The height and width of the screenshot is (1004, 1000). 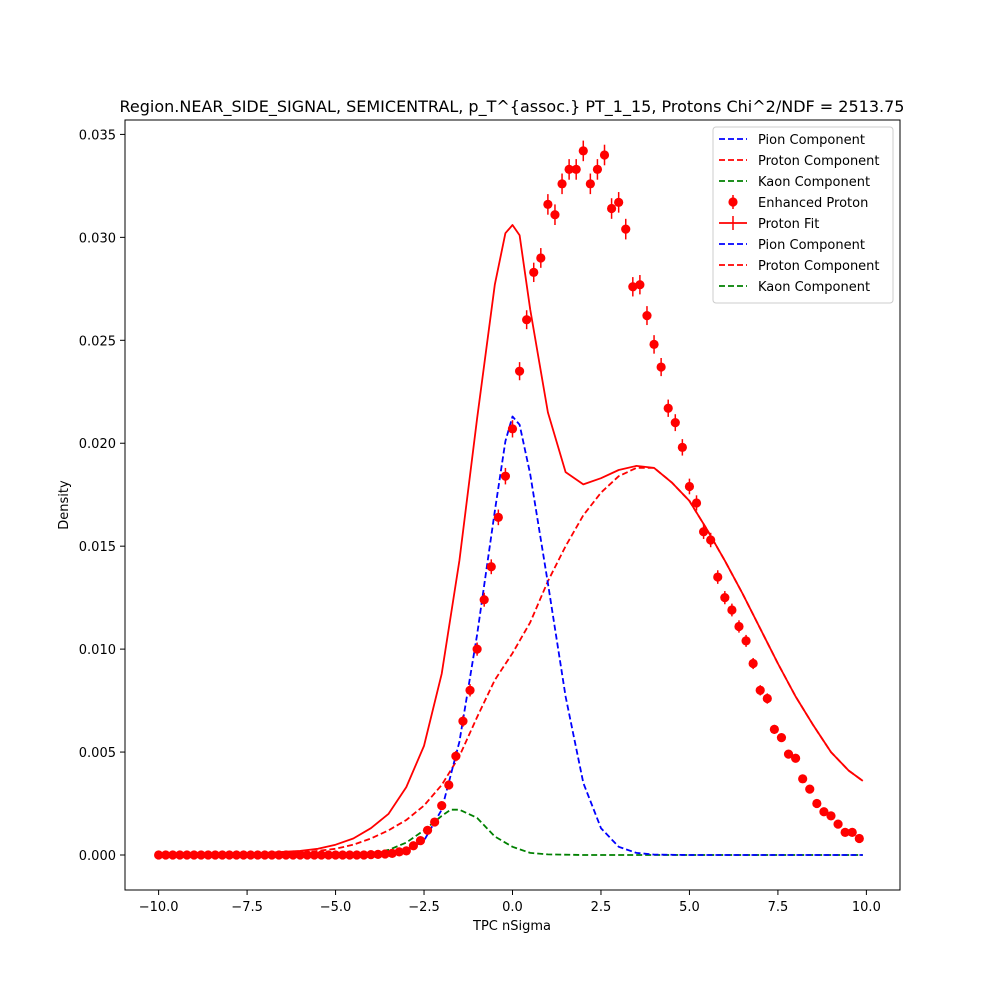 I want to click on x-axis-label: TPC nSigma, so click(x=511, y=926).